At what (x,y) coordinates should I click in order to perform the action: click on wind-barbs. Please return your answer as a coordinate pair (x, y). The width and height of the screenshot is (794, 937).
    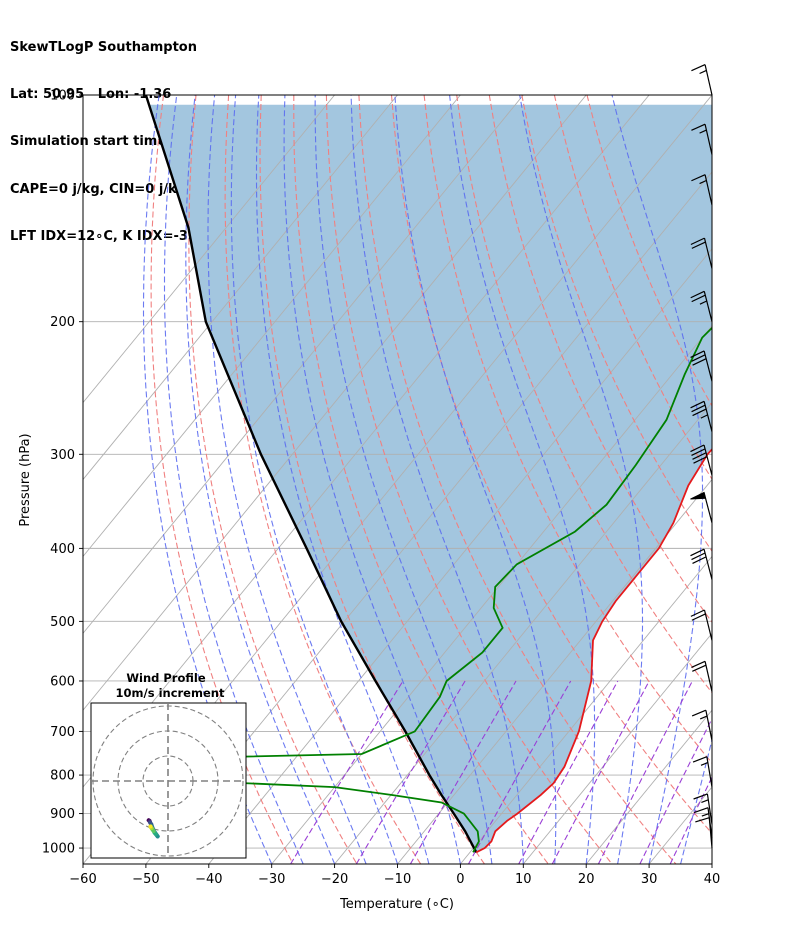
    Looking at the image, I should click on (701, 456).